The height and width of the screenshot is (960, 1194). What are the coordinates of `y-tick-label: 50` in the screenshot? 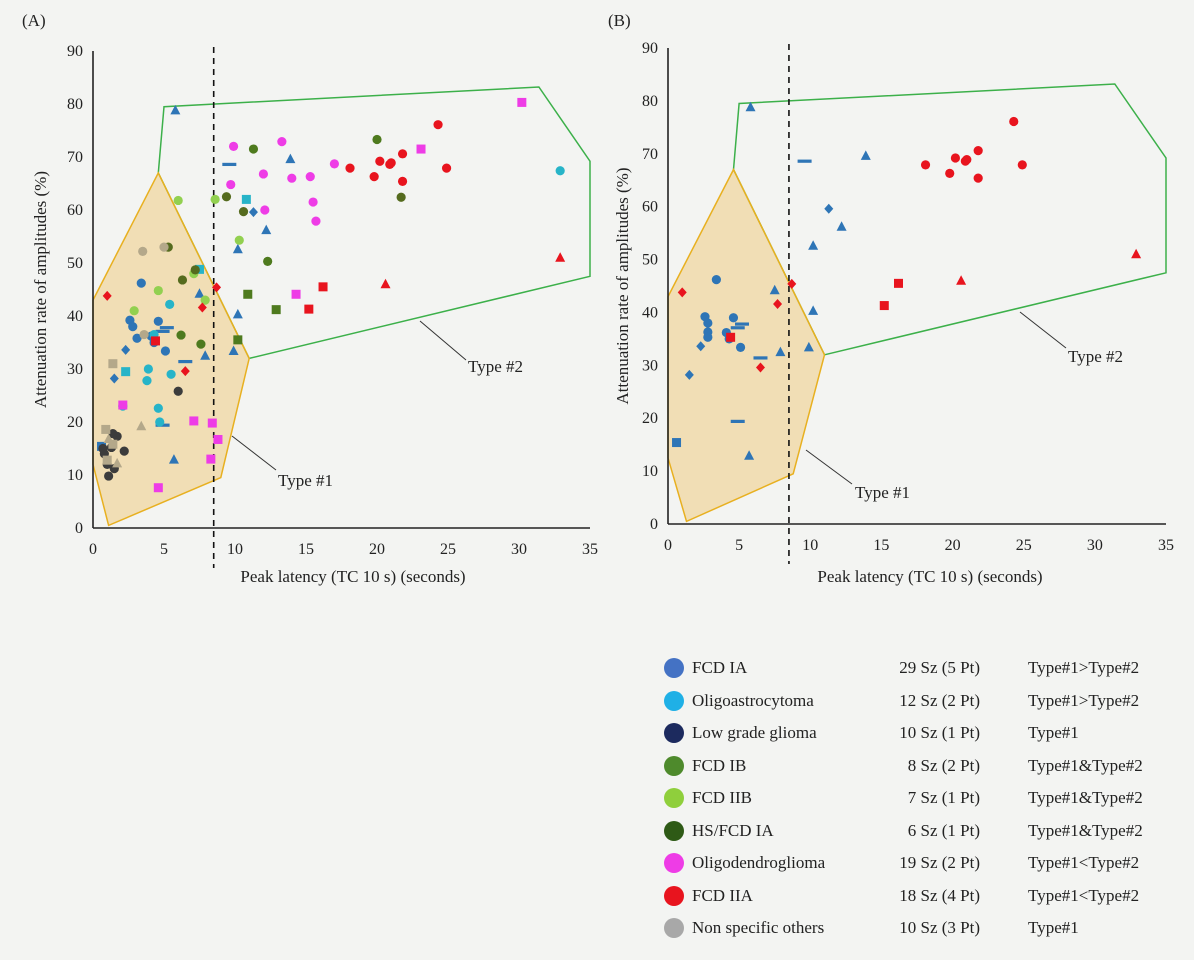 It's located at (75, 263).